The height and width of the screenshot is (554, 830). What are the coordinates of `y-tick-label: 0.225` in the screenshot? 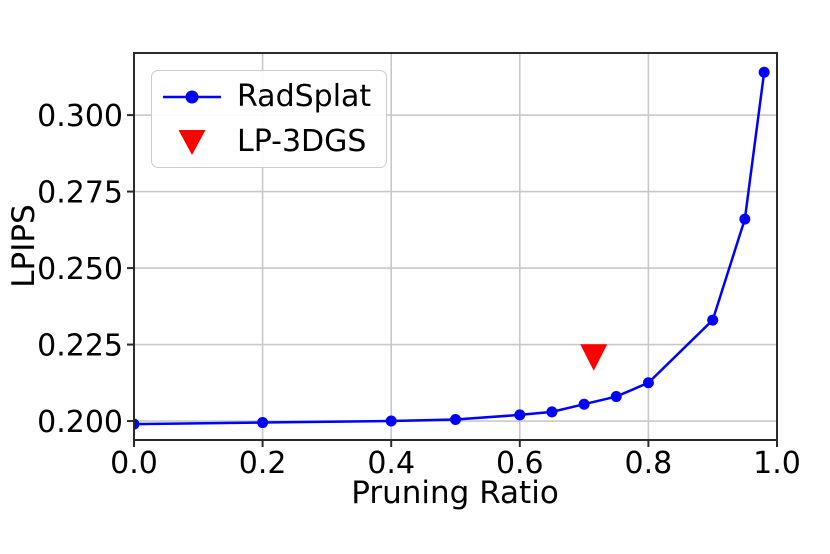 It's located at (80, 346).